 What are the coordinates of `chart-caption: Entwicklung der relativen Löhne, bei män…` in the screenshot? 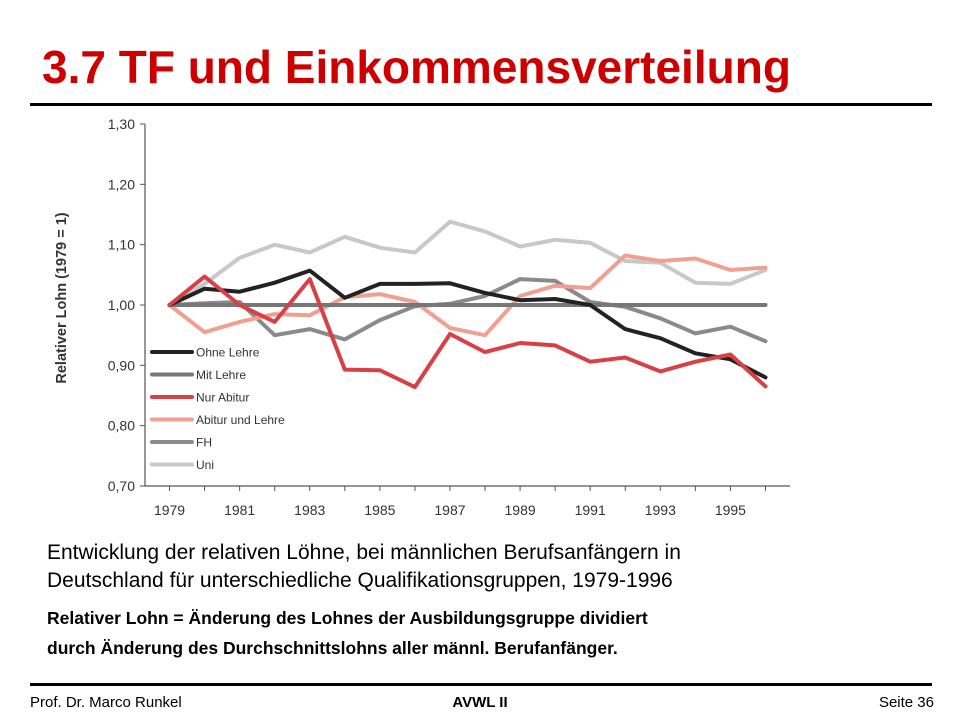 It's located at (487, 567).